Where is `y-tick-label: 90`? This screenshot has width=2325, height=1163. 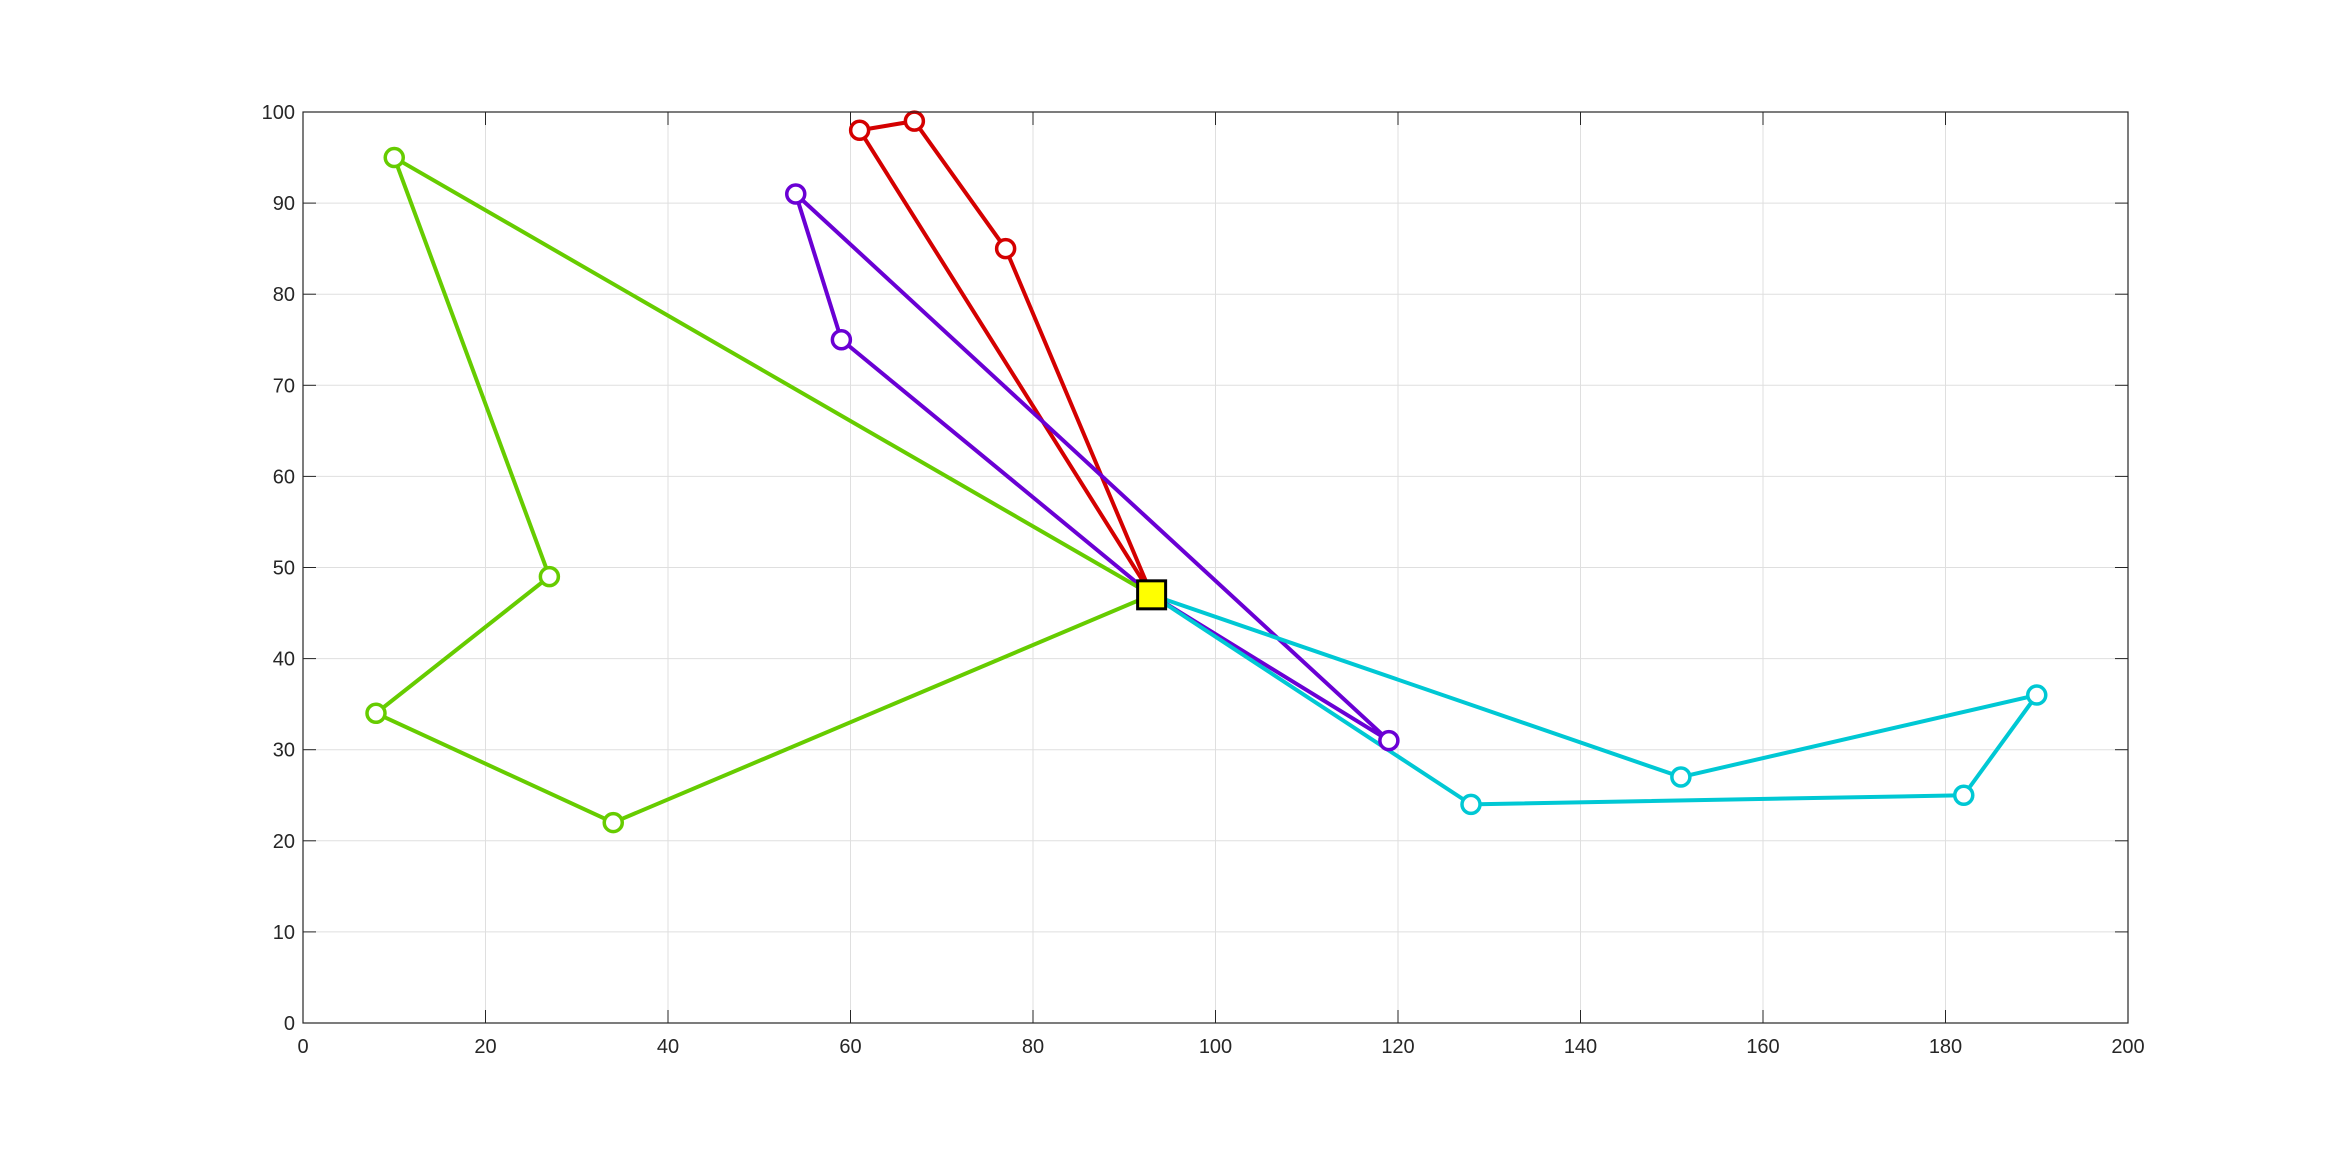 y-tick-label: 90 is located at coordinates (284, 204).